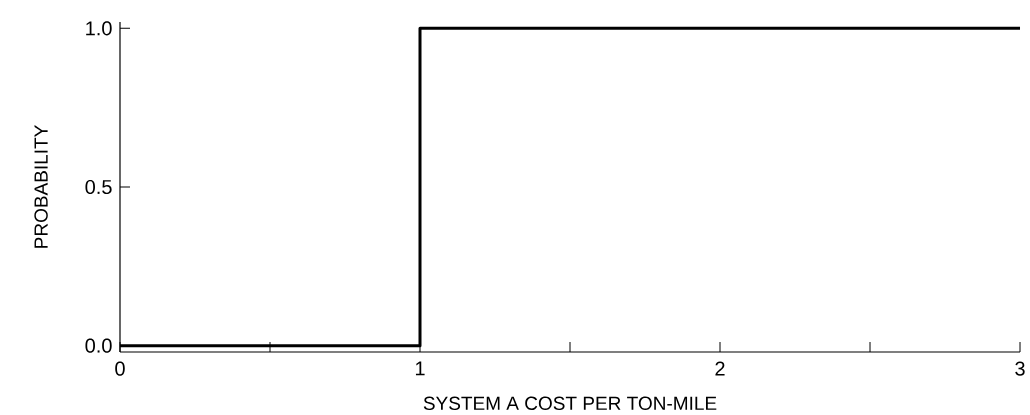 This screenshot has height=415, width=1030. Describe the element at coordinates (120, 368) in the screenshot. I see `x-tick-label: 0` at that location.